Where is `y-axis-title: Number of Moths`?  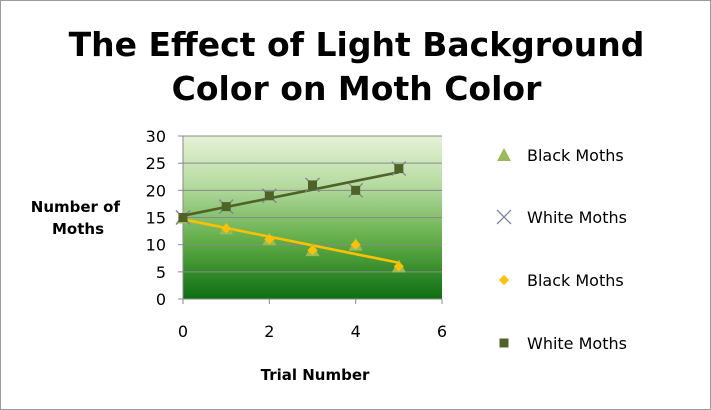 y-axis-title: Number of Moths is located at coordinates (78, 218).